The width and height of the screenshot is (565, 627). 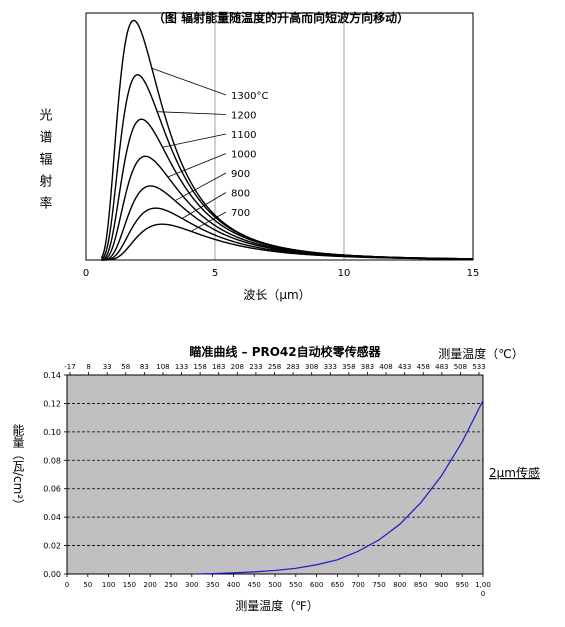 I want to click on aiming-top-tick: 508, so click(x=460, y=367).